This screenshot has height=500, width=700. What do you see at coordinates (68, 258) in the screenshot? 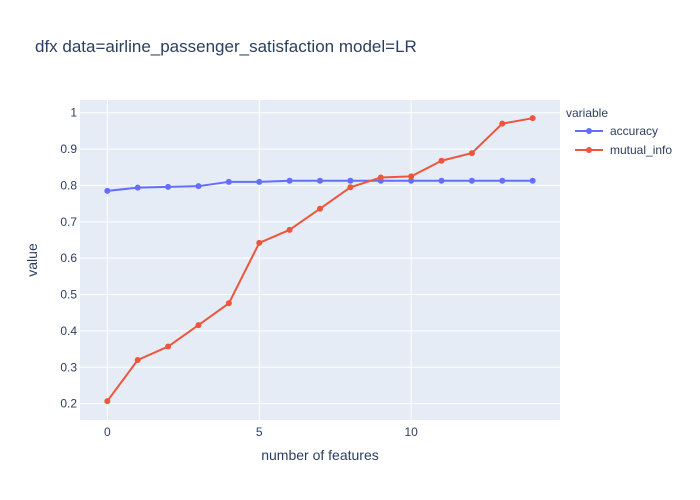
I see `y-tick-label: 0.6` at bounding box center [68, 258].